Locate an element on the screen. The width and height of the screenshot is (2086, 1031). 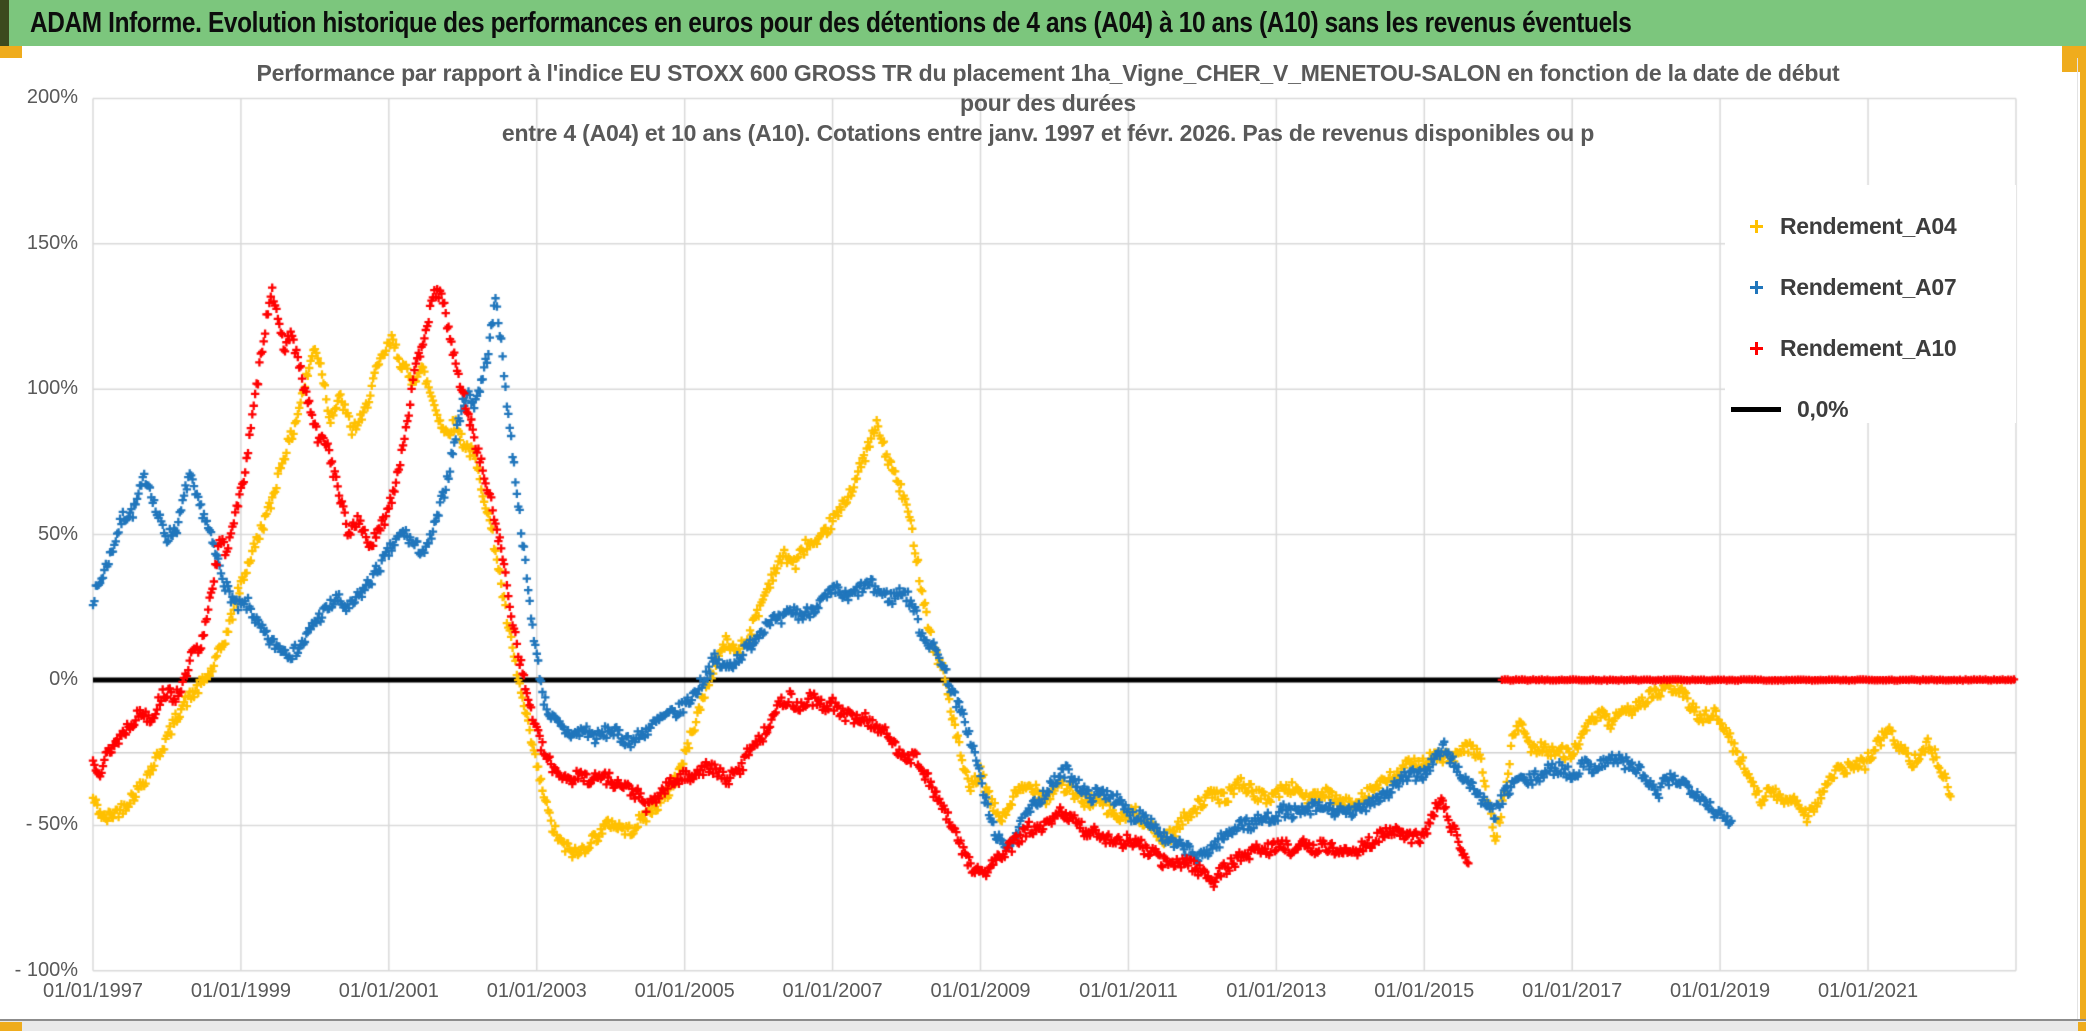
legend-item-rendement-a07: Rendement_A07 is located at coordinates (1870, 287).